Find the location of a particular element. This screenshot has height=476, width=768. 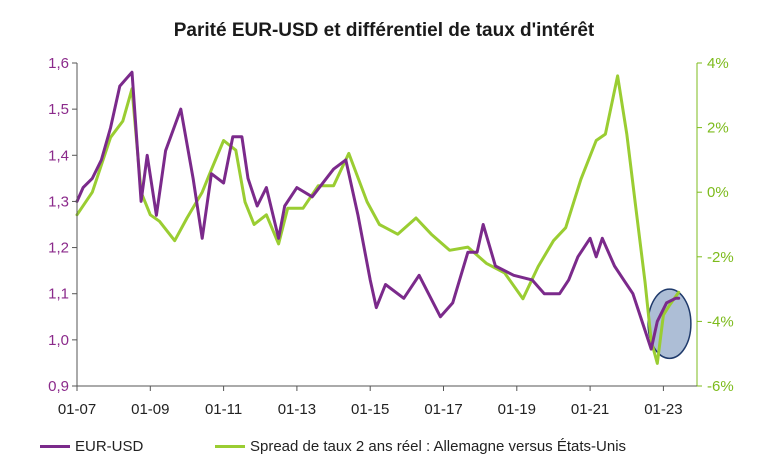

legend-swatch-eurusd is located at coordinates (55, 446).